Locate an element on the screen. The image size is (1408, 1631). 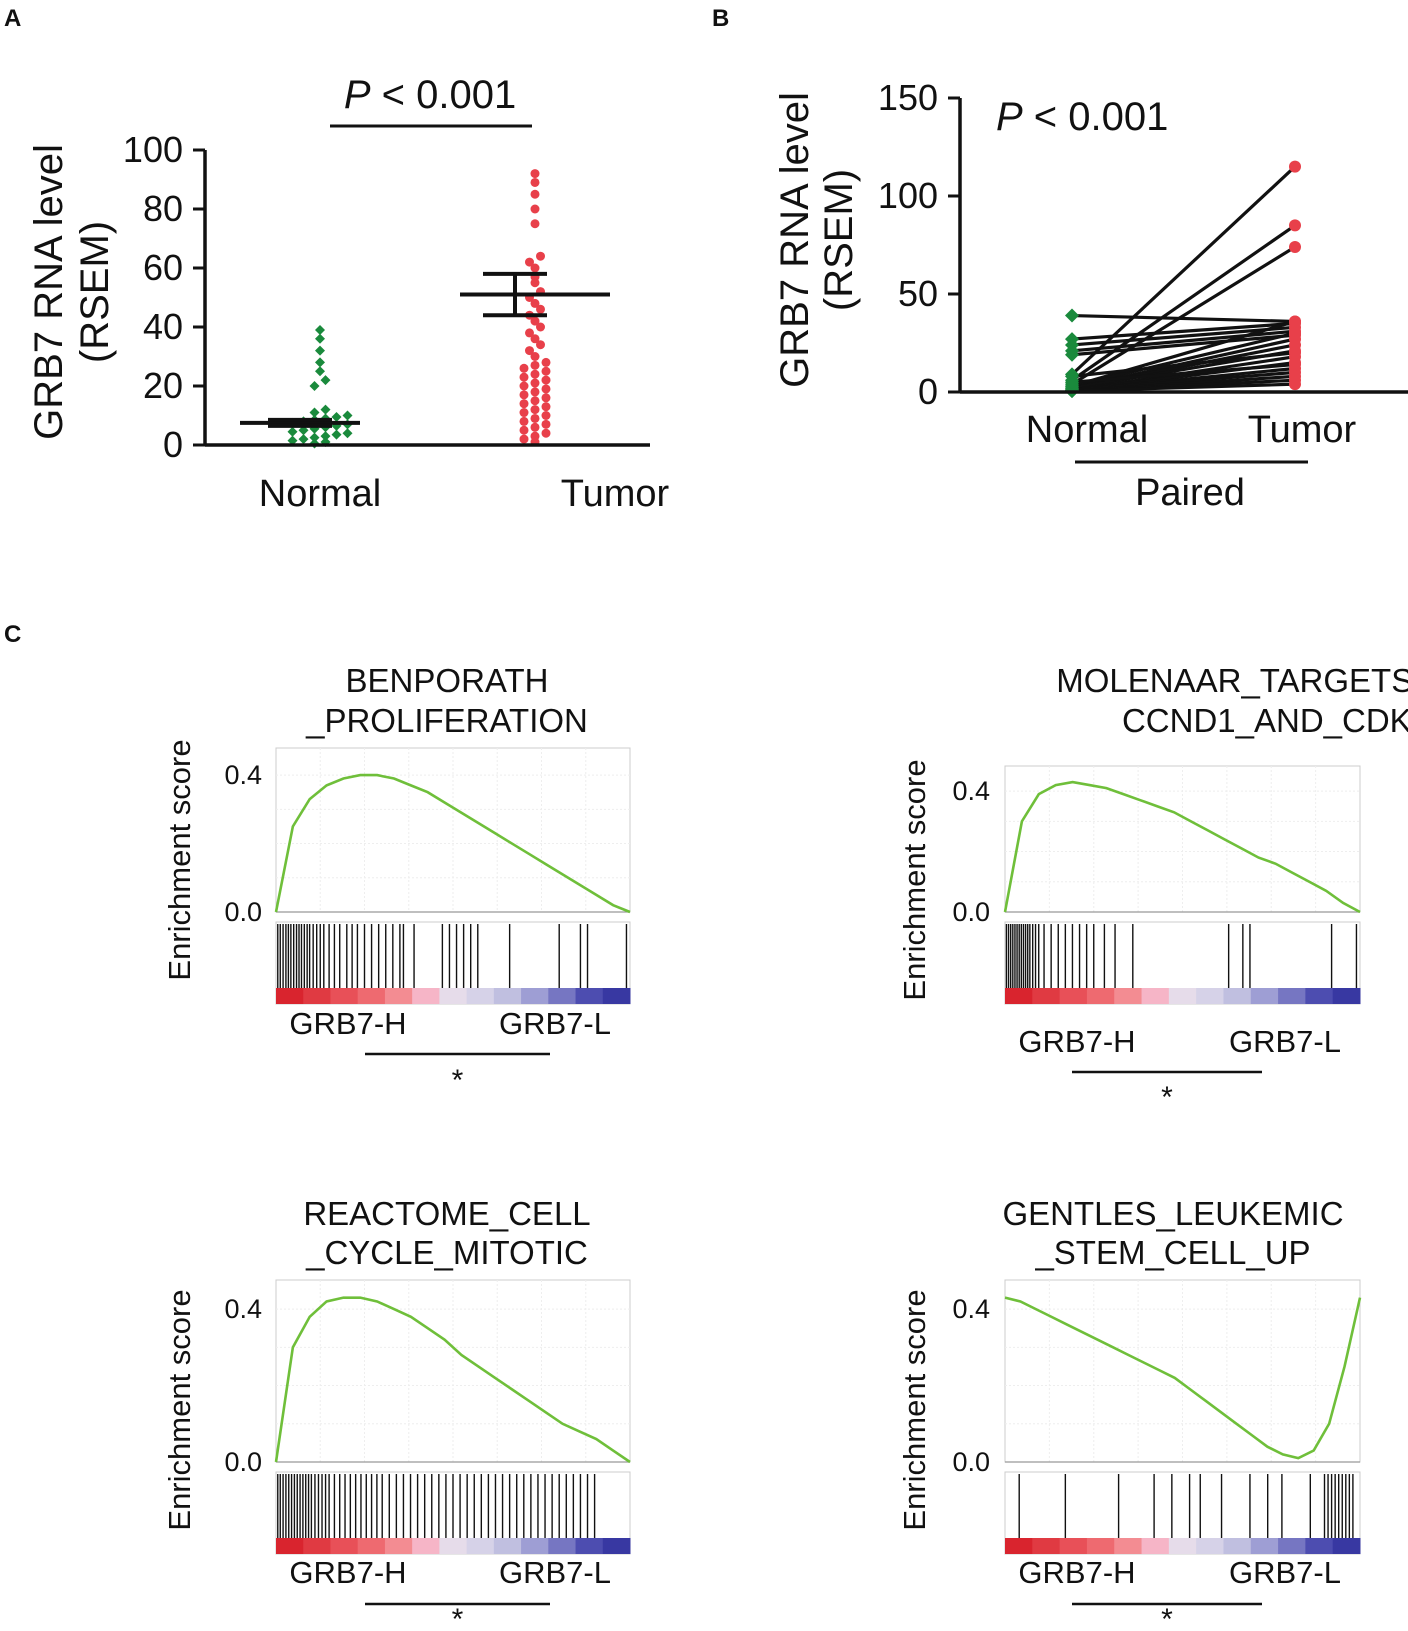
panel-b-group-label: Paired is located at coordinates (1190, 493).